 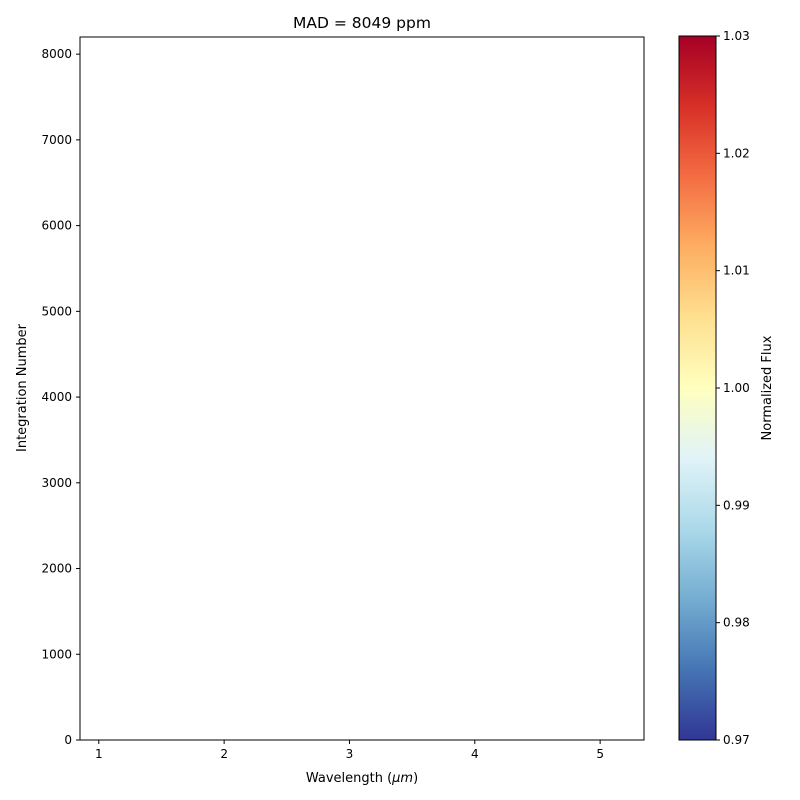 I want to click on x-axis-ticks: 1 2 3 4 5, so click(x=349, y=750).